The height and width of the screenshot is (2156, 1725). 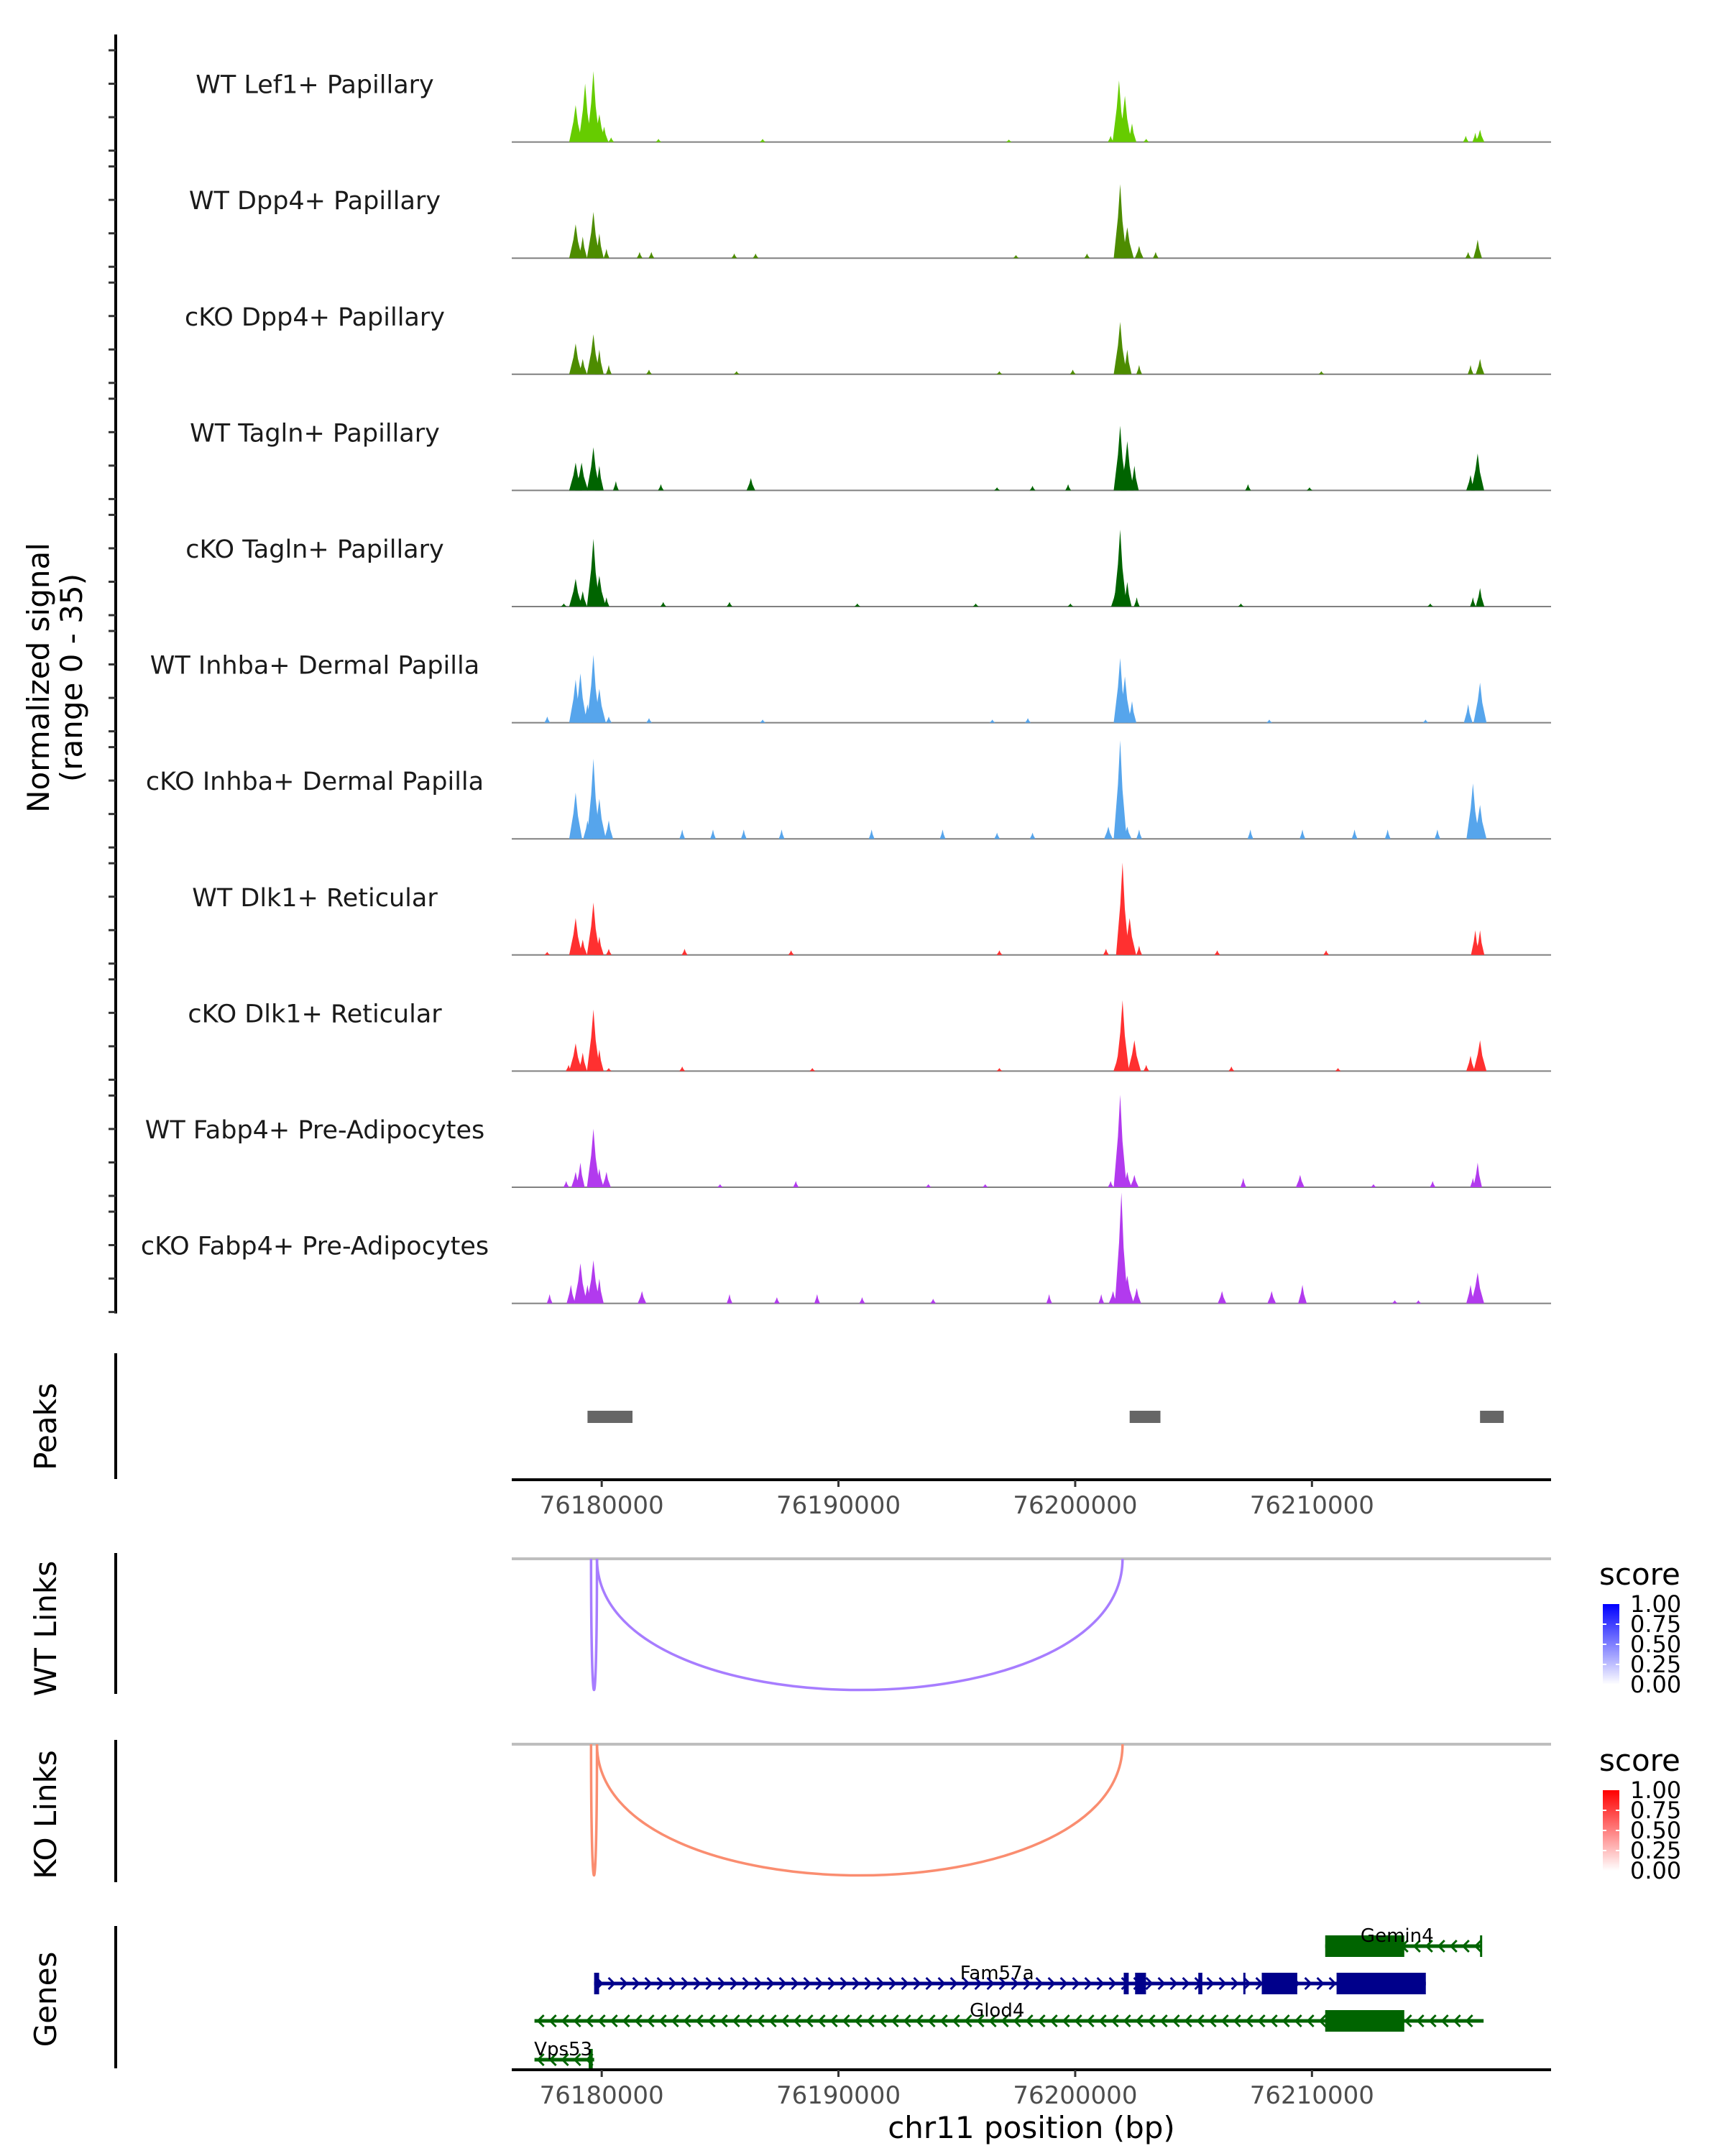 I want to click on coverage-track: cKO Fabp4+ Pre-Adipocytes, so click(x=846, y=1248).